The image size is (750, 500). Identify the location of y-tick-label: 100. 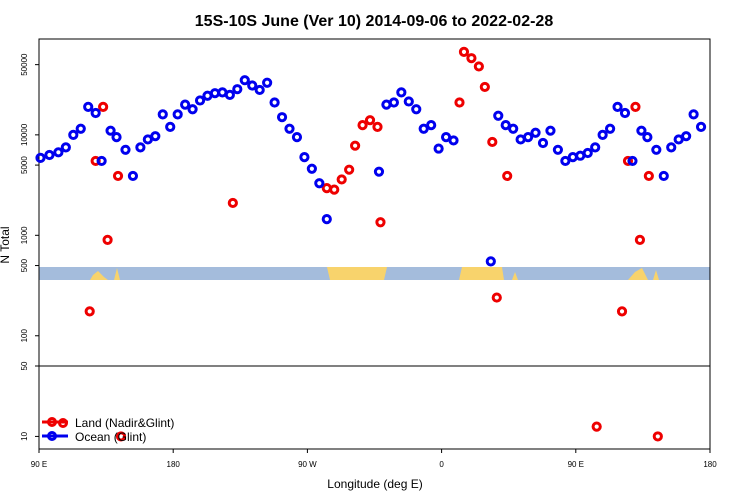
(24, 336).